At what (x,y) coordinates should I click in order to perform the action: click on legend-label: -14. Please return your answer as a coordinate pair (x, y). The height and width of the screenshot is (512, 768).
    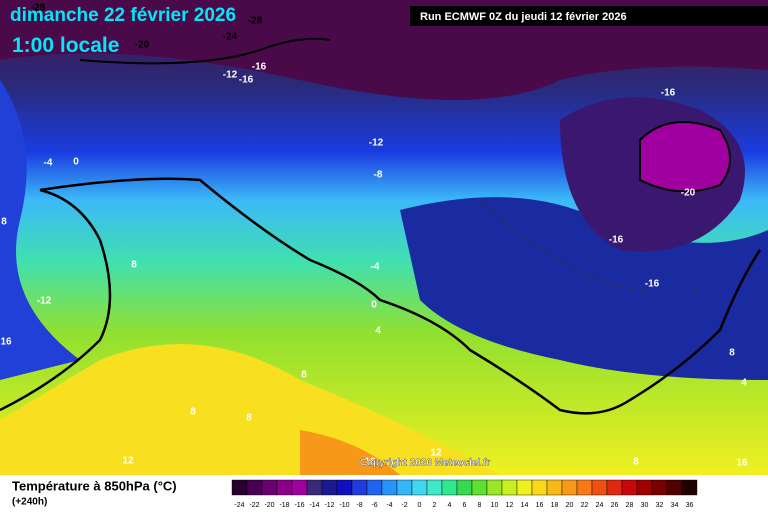
    Looking at the image, I should click on (314, 505).